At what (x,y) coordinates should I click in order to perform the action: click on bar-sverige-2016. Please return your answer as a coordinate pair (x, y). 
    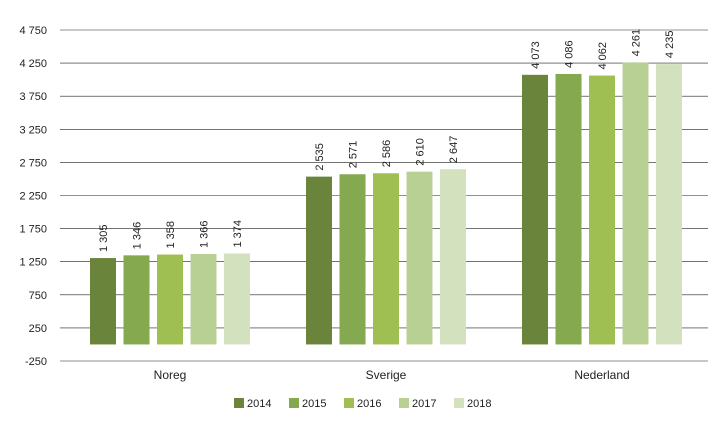
    Looking at the image, I should click on (386, 259).